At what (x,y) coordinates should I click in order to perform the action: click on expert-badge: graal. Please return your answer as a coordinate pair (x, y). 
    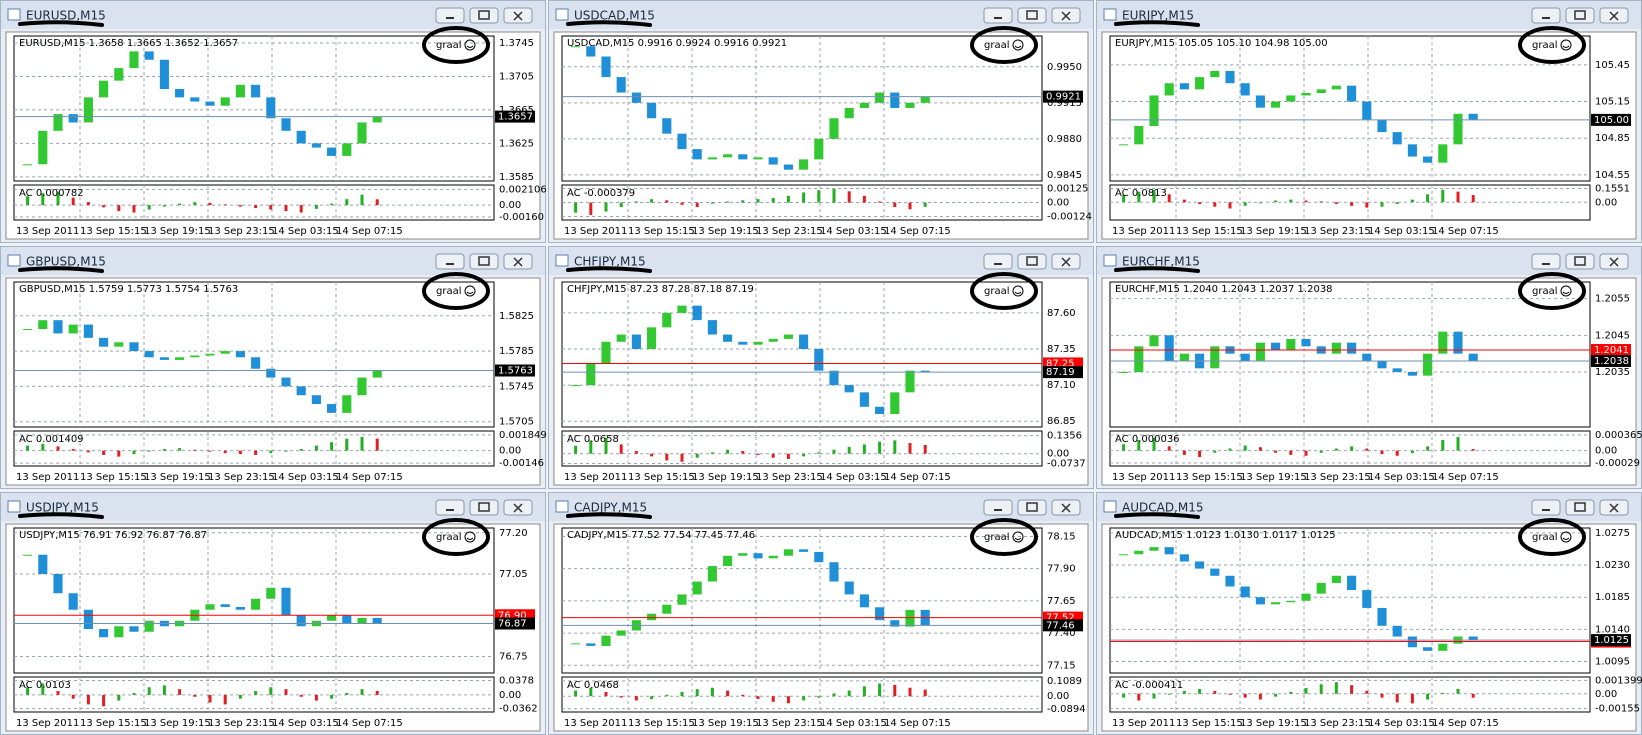
    Looking at the image, I should click on (449, 291).